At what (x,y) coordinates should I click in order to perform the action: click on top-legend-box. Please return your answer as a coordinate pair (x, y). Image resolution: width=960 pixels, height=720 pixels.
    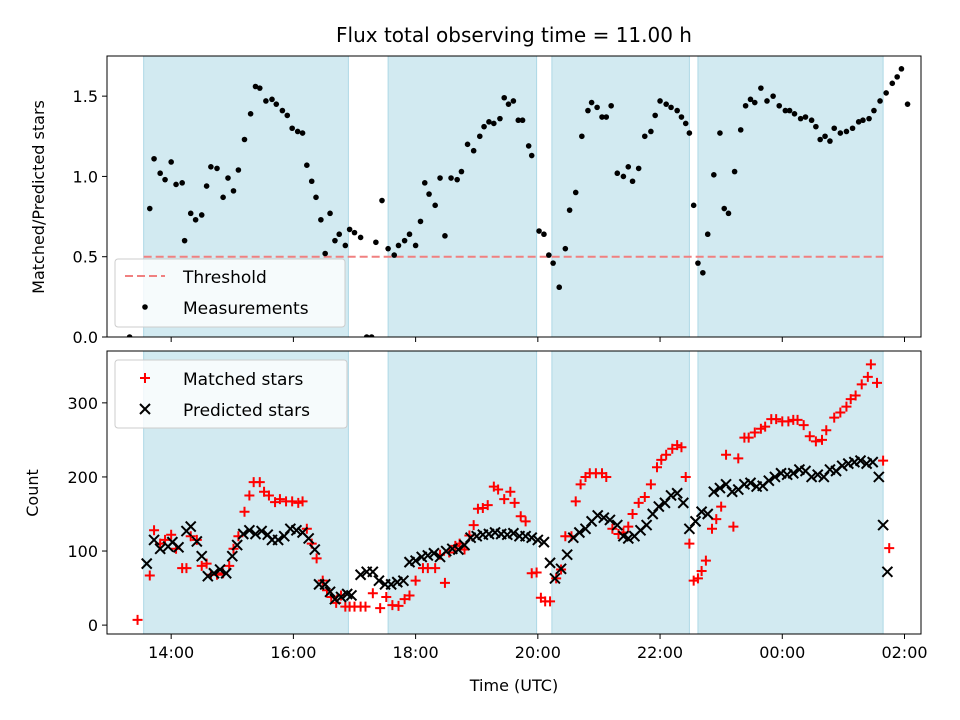
    Looking at the image, I should click on (230, 293).